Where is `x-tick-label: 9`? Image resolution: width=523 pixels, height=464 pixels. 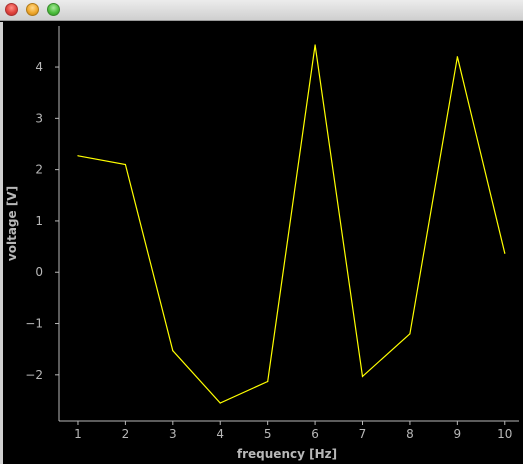 x-tick-label: 9 is located at coordinates (458, 434).